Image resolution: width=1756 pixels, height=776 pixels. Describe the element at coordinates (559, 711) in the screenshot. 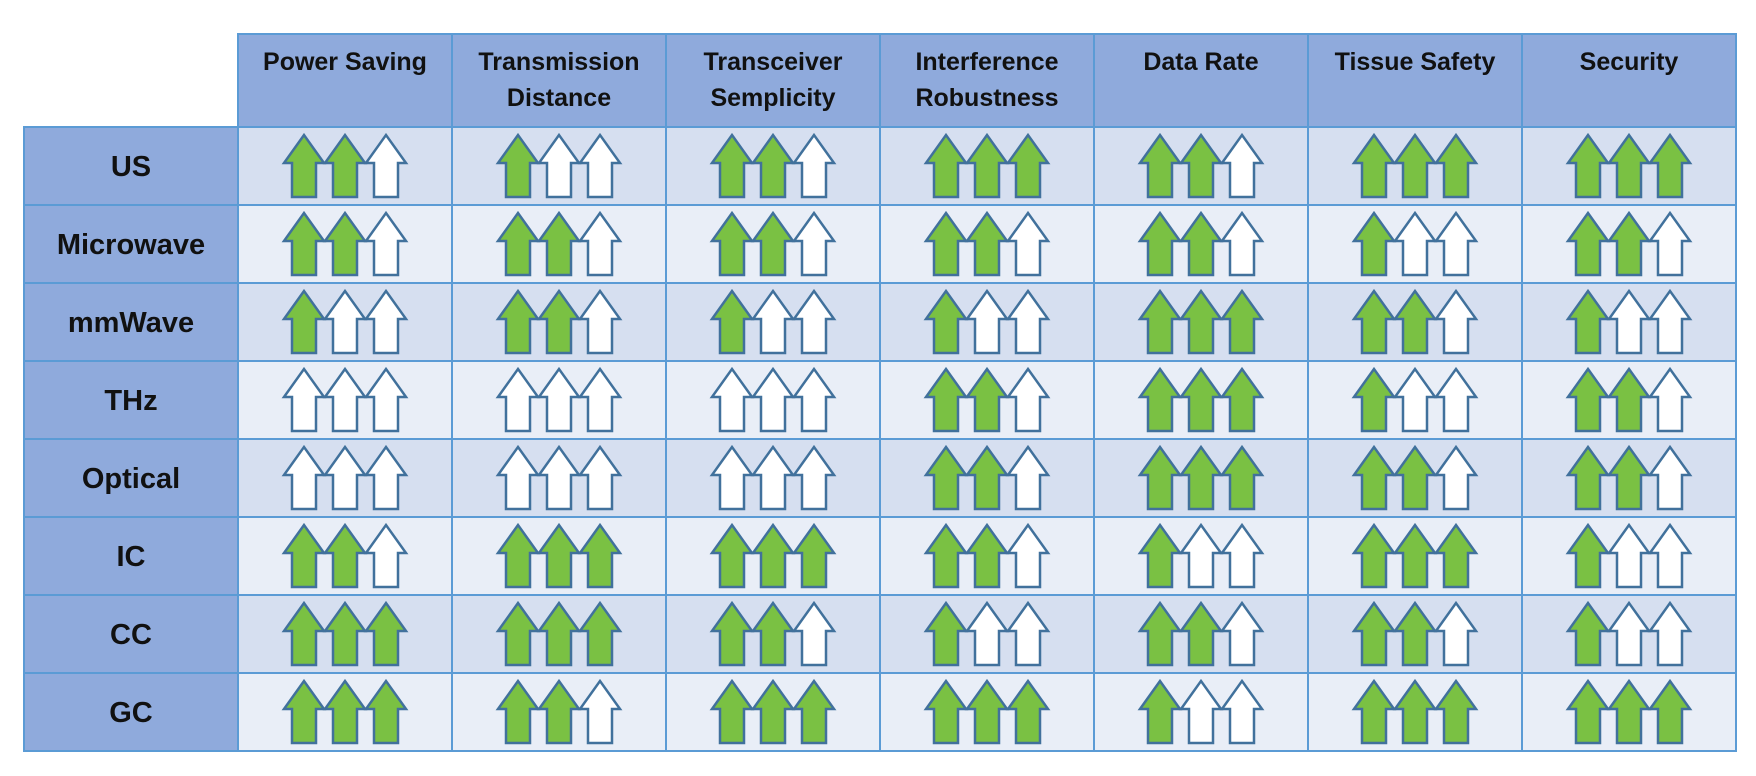

I see `rating-cell-gc-transmission-distance` at that location.